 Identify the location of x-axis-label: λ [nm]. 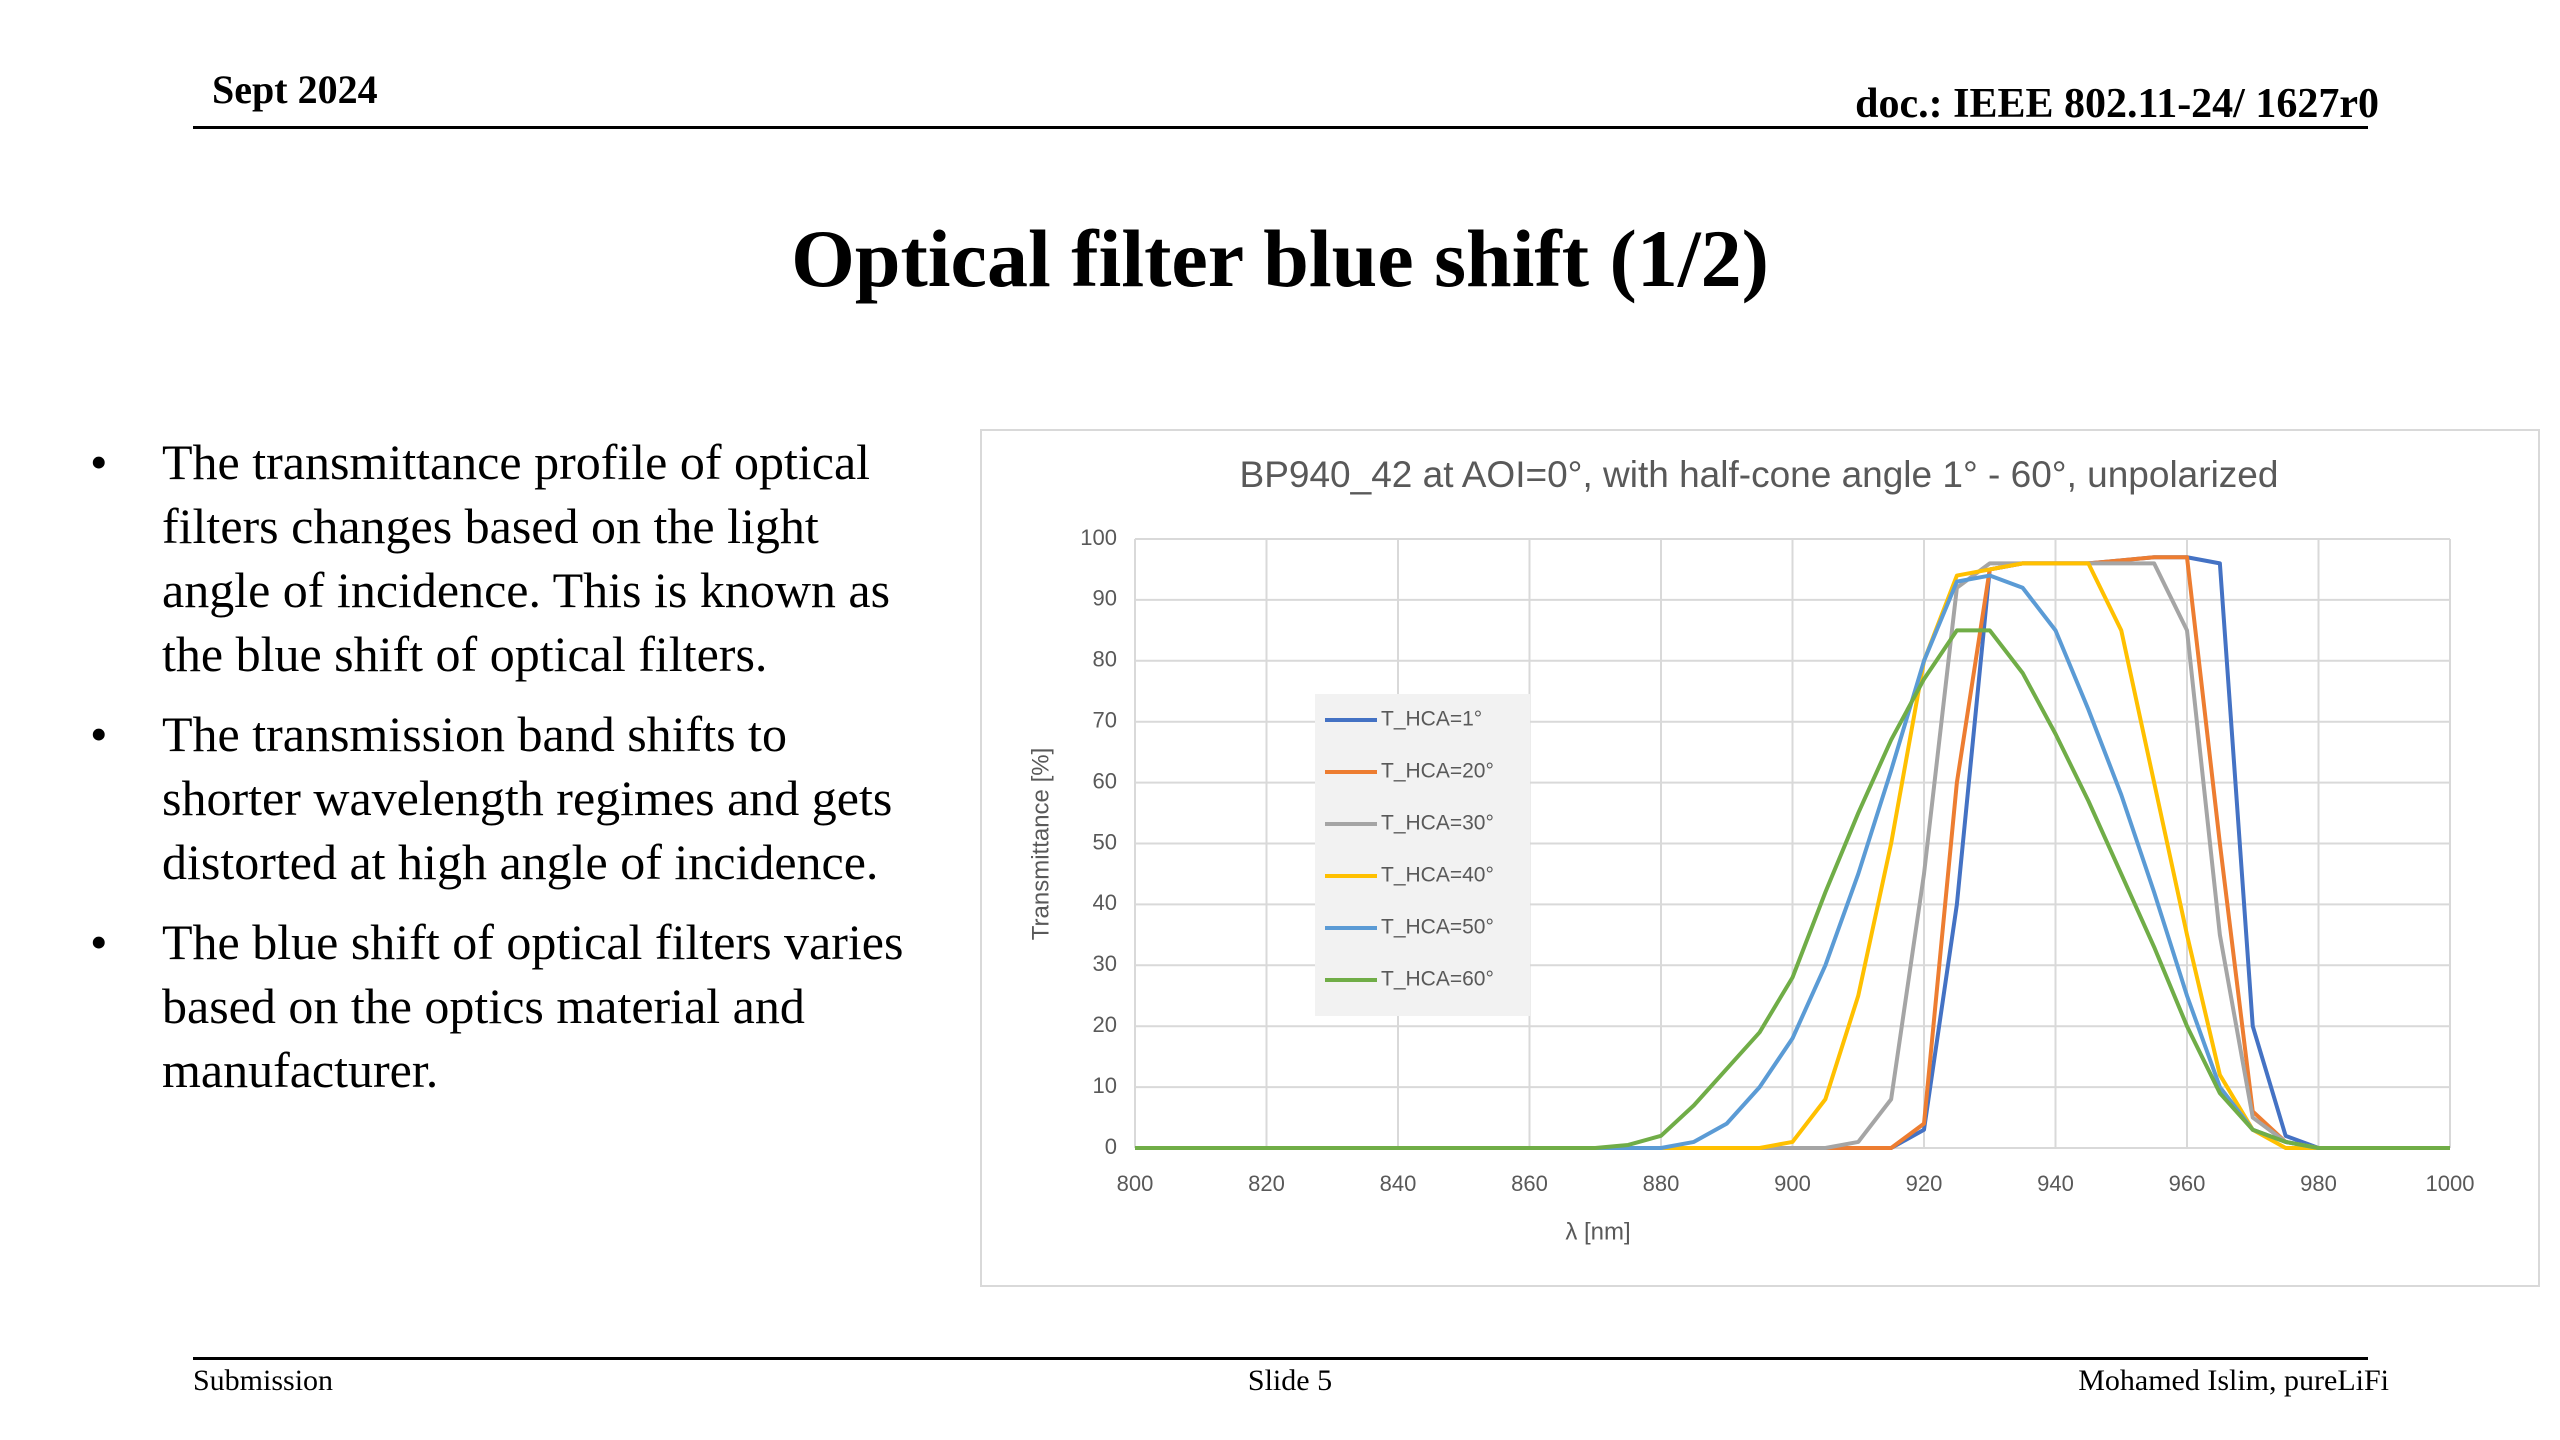
(1597, 1231).